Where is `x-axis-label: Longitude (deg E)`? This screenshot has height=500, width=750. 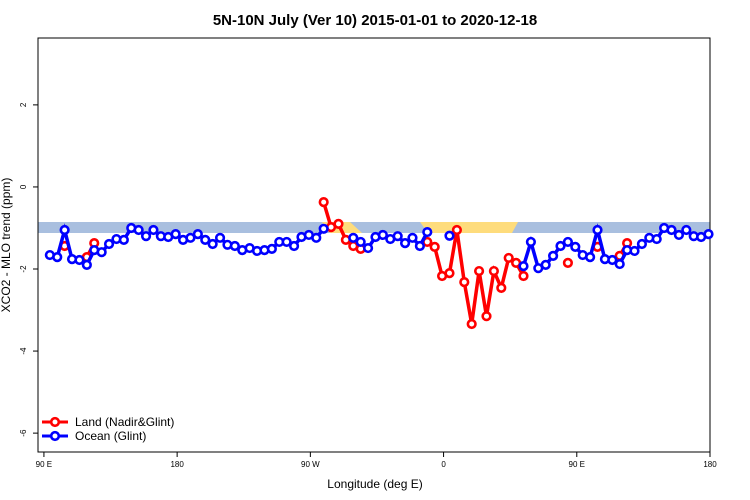
x-axis-label: Longitude (deg E) is located at coordinates (374, 484).